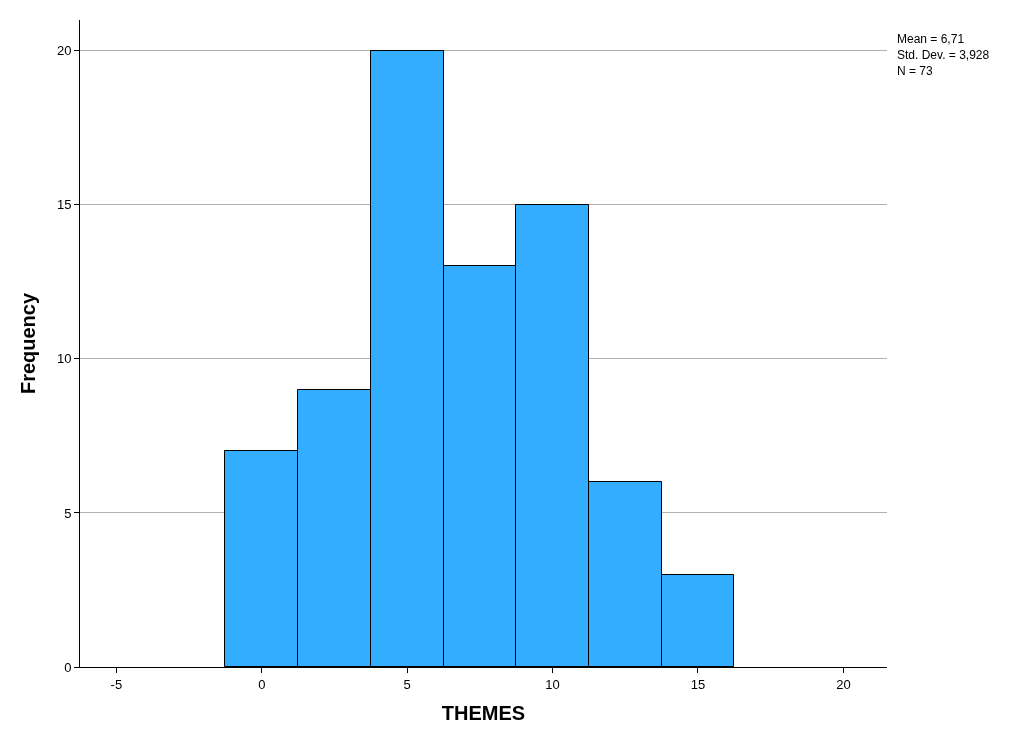 This screenshot has width=1022, height=747. Describe the element at coordinates (64, 51) in the screenshot. I see `y-tick-label: 20` at that location.